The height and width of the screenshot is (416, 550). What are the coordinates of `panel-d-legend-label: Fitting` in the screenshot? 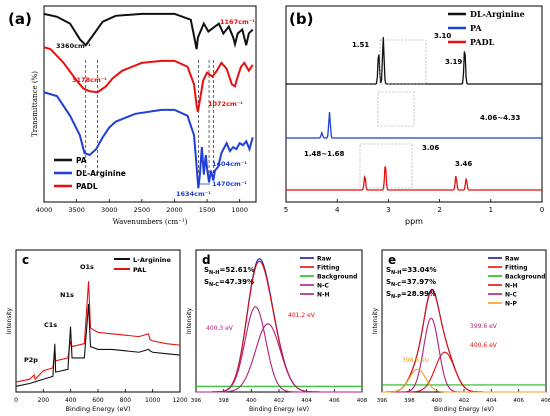 It's located at (328, 268).